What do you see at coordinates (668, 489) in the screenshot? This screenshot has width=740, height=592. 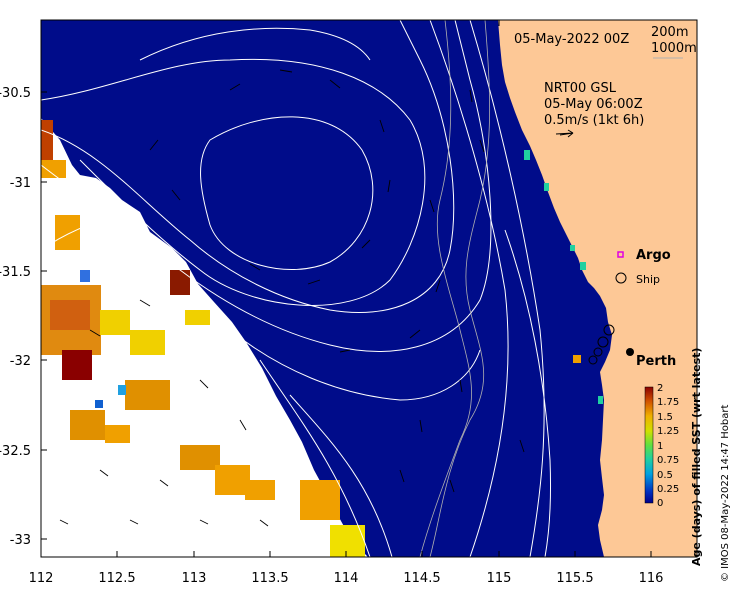 I see `colorbar-tick: 0.25` at bounding box center [668, 489].